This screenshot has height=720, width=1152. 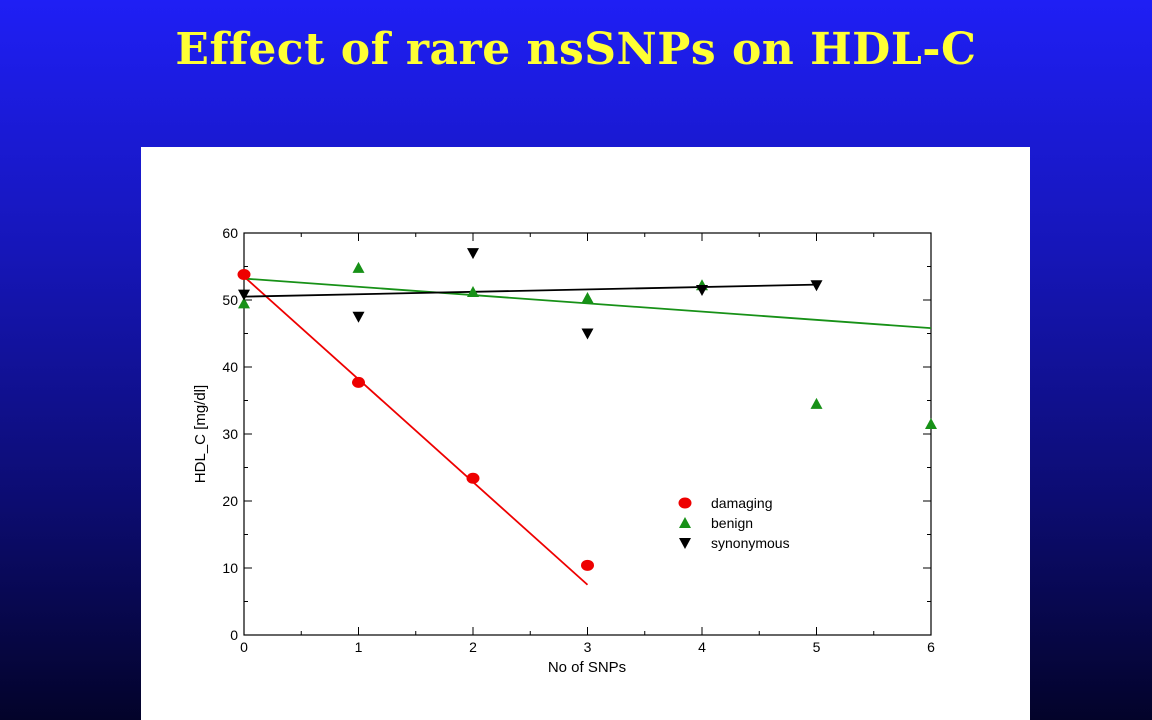 I want to click on damaging-fit-line, so click(x=416, y=430).